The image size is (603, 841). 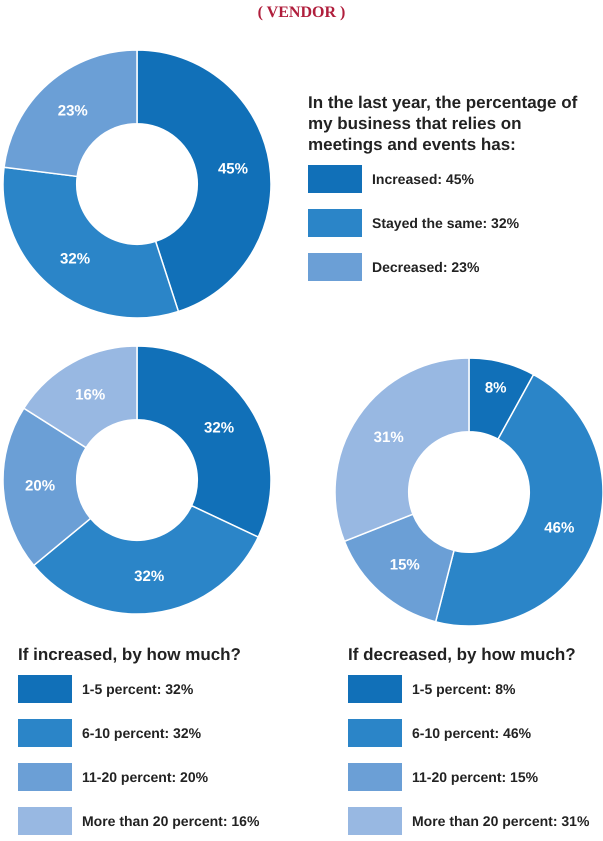 I want to click on data-label: 45%, so click(x=233, y=169).